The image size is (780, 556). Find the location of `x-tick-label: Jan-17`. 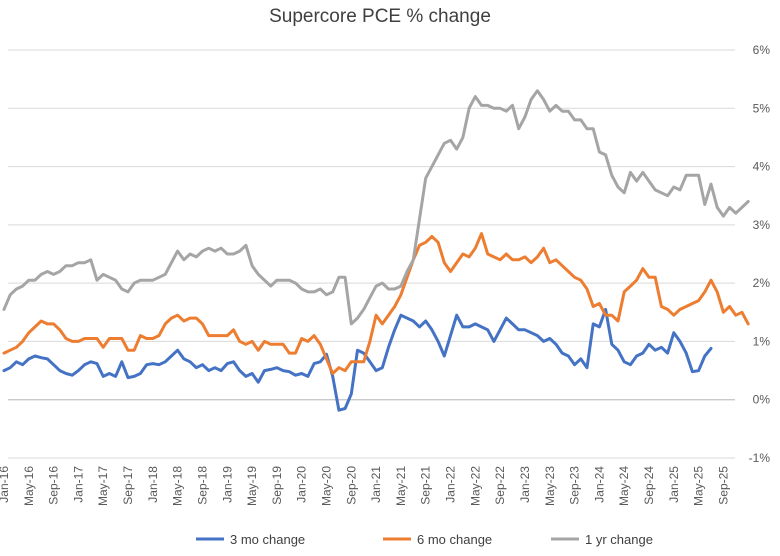

x-tick-label: Jan-17 is located at coordinates (78, 484).